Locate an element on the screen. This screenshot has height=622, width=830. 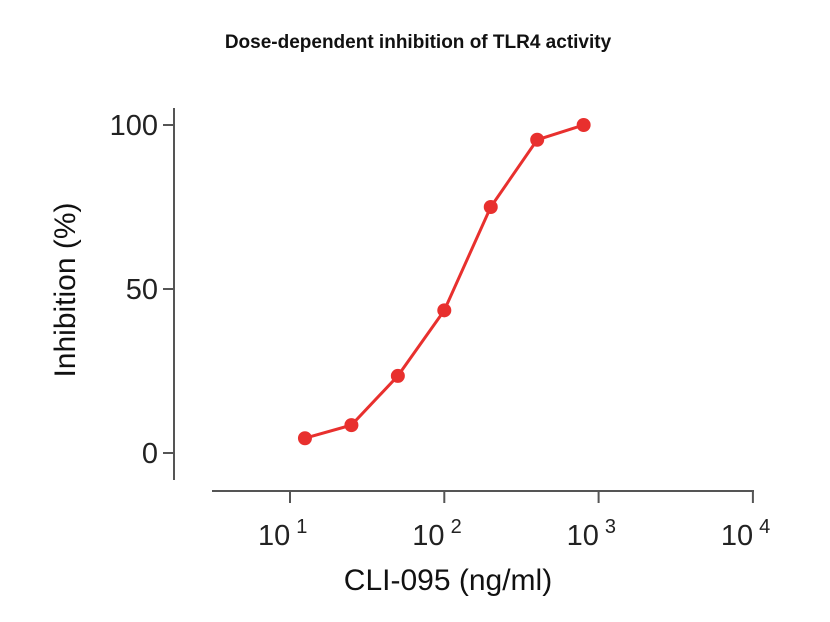
y-tick-label: 0 is located at coordinates (150, 454).